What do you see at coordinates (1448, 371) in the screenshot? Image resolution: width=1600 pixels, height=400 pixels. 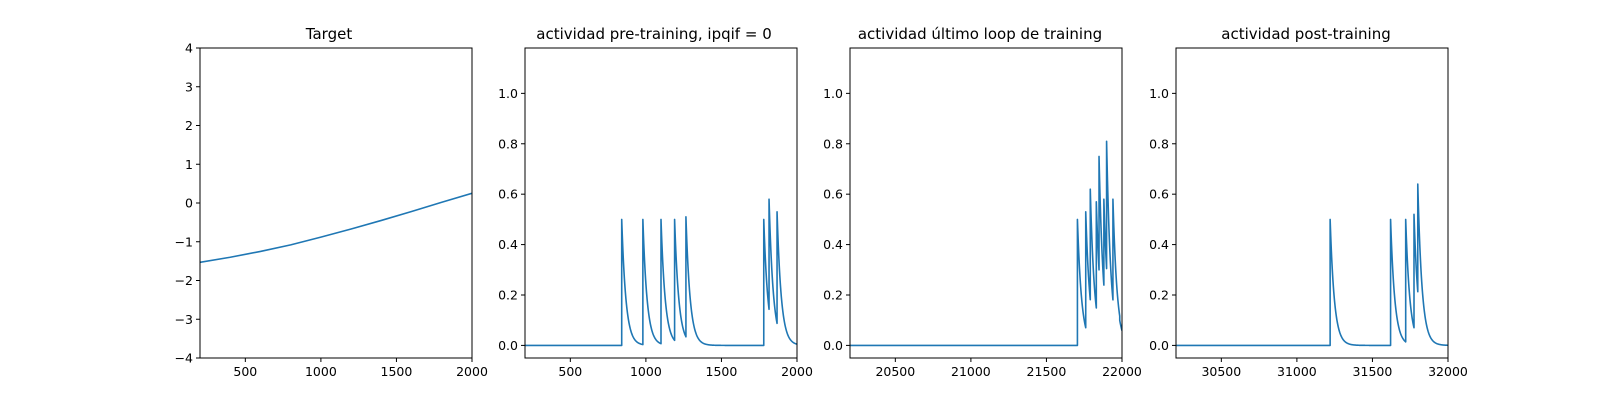 I see `x-tick-label: 32000` at bounding box center [1448, 371].